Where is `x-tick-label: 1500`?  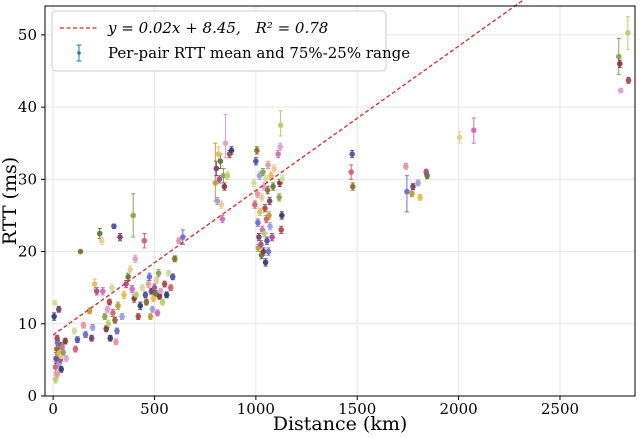 x-tick-label: 1500 is located at coordinates (357, 409).